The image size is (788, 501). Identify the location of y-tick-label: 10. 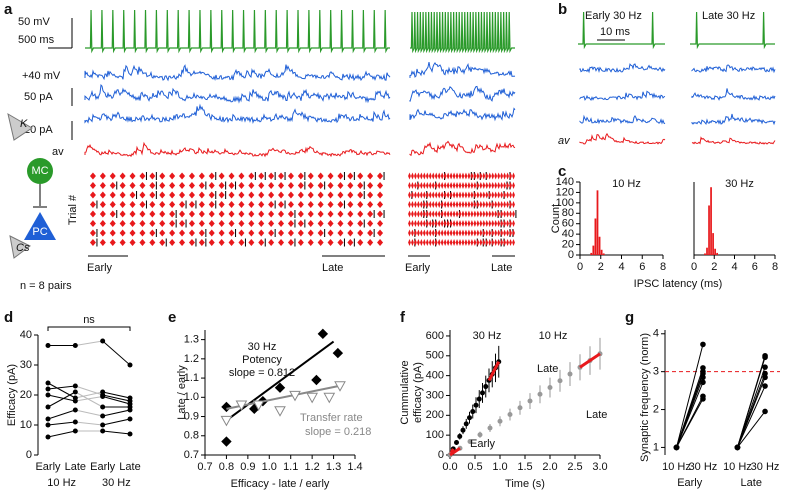
(26, 425).